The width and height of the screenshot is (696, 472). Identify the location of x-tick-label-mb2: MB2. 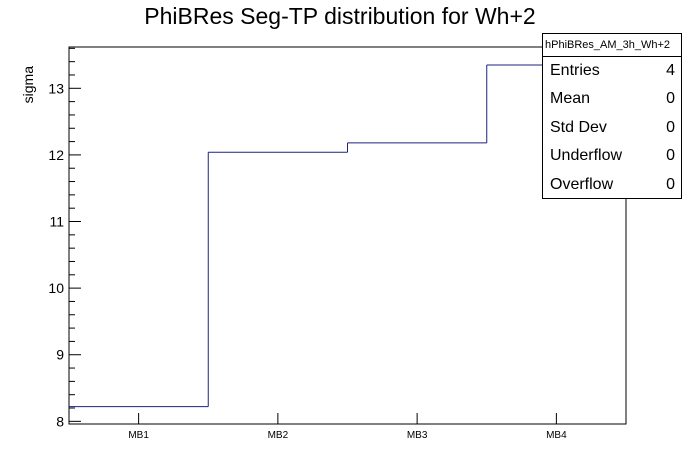
(278, 435).